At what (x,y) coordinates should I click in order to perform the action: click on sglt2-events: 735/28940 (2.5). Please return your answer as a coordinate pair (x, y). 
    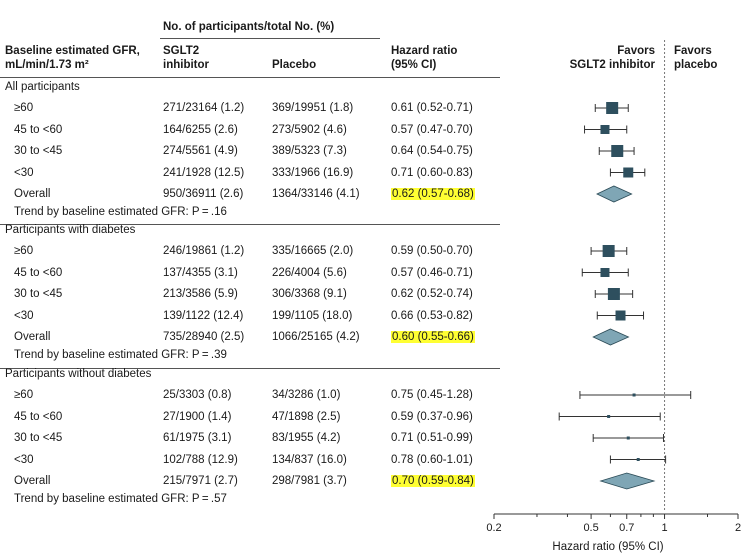
    Looking at the image, I should click on (204, 337).